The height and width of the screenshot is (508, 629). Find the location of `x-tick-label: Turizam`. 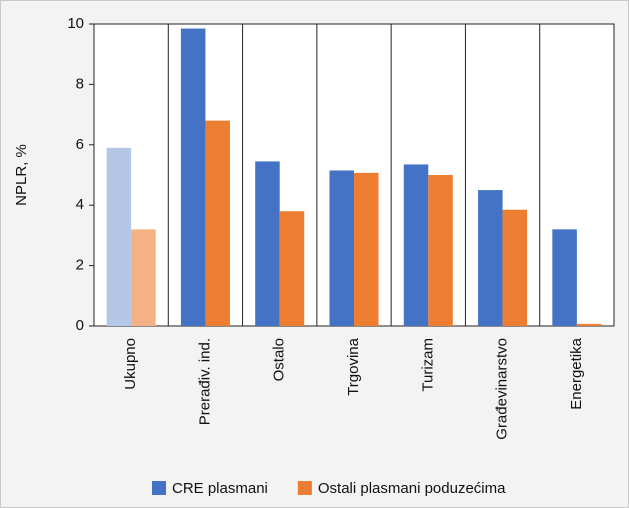

x-tick-label: Turizam is located at coordinates (427, 365).